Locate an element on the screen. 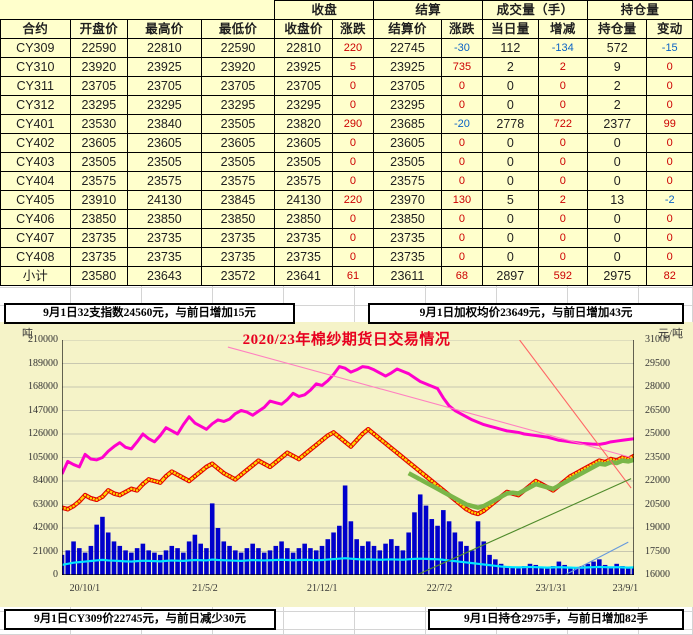  cell-high: 24130 is located at coordinates (164, 200).